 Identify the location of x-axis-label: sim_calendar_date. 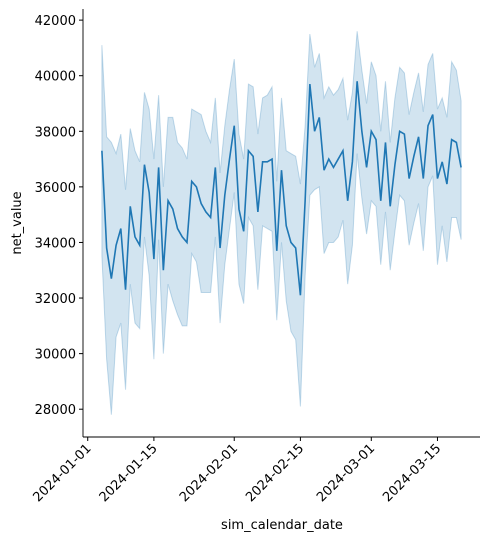
(282, 525).